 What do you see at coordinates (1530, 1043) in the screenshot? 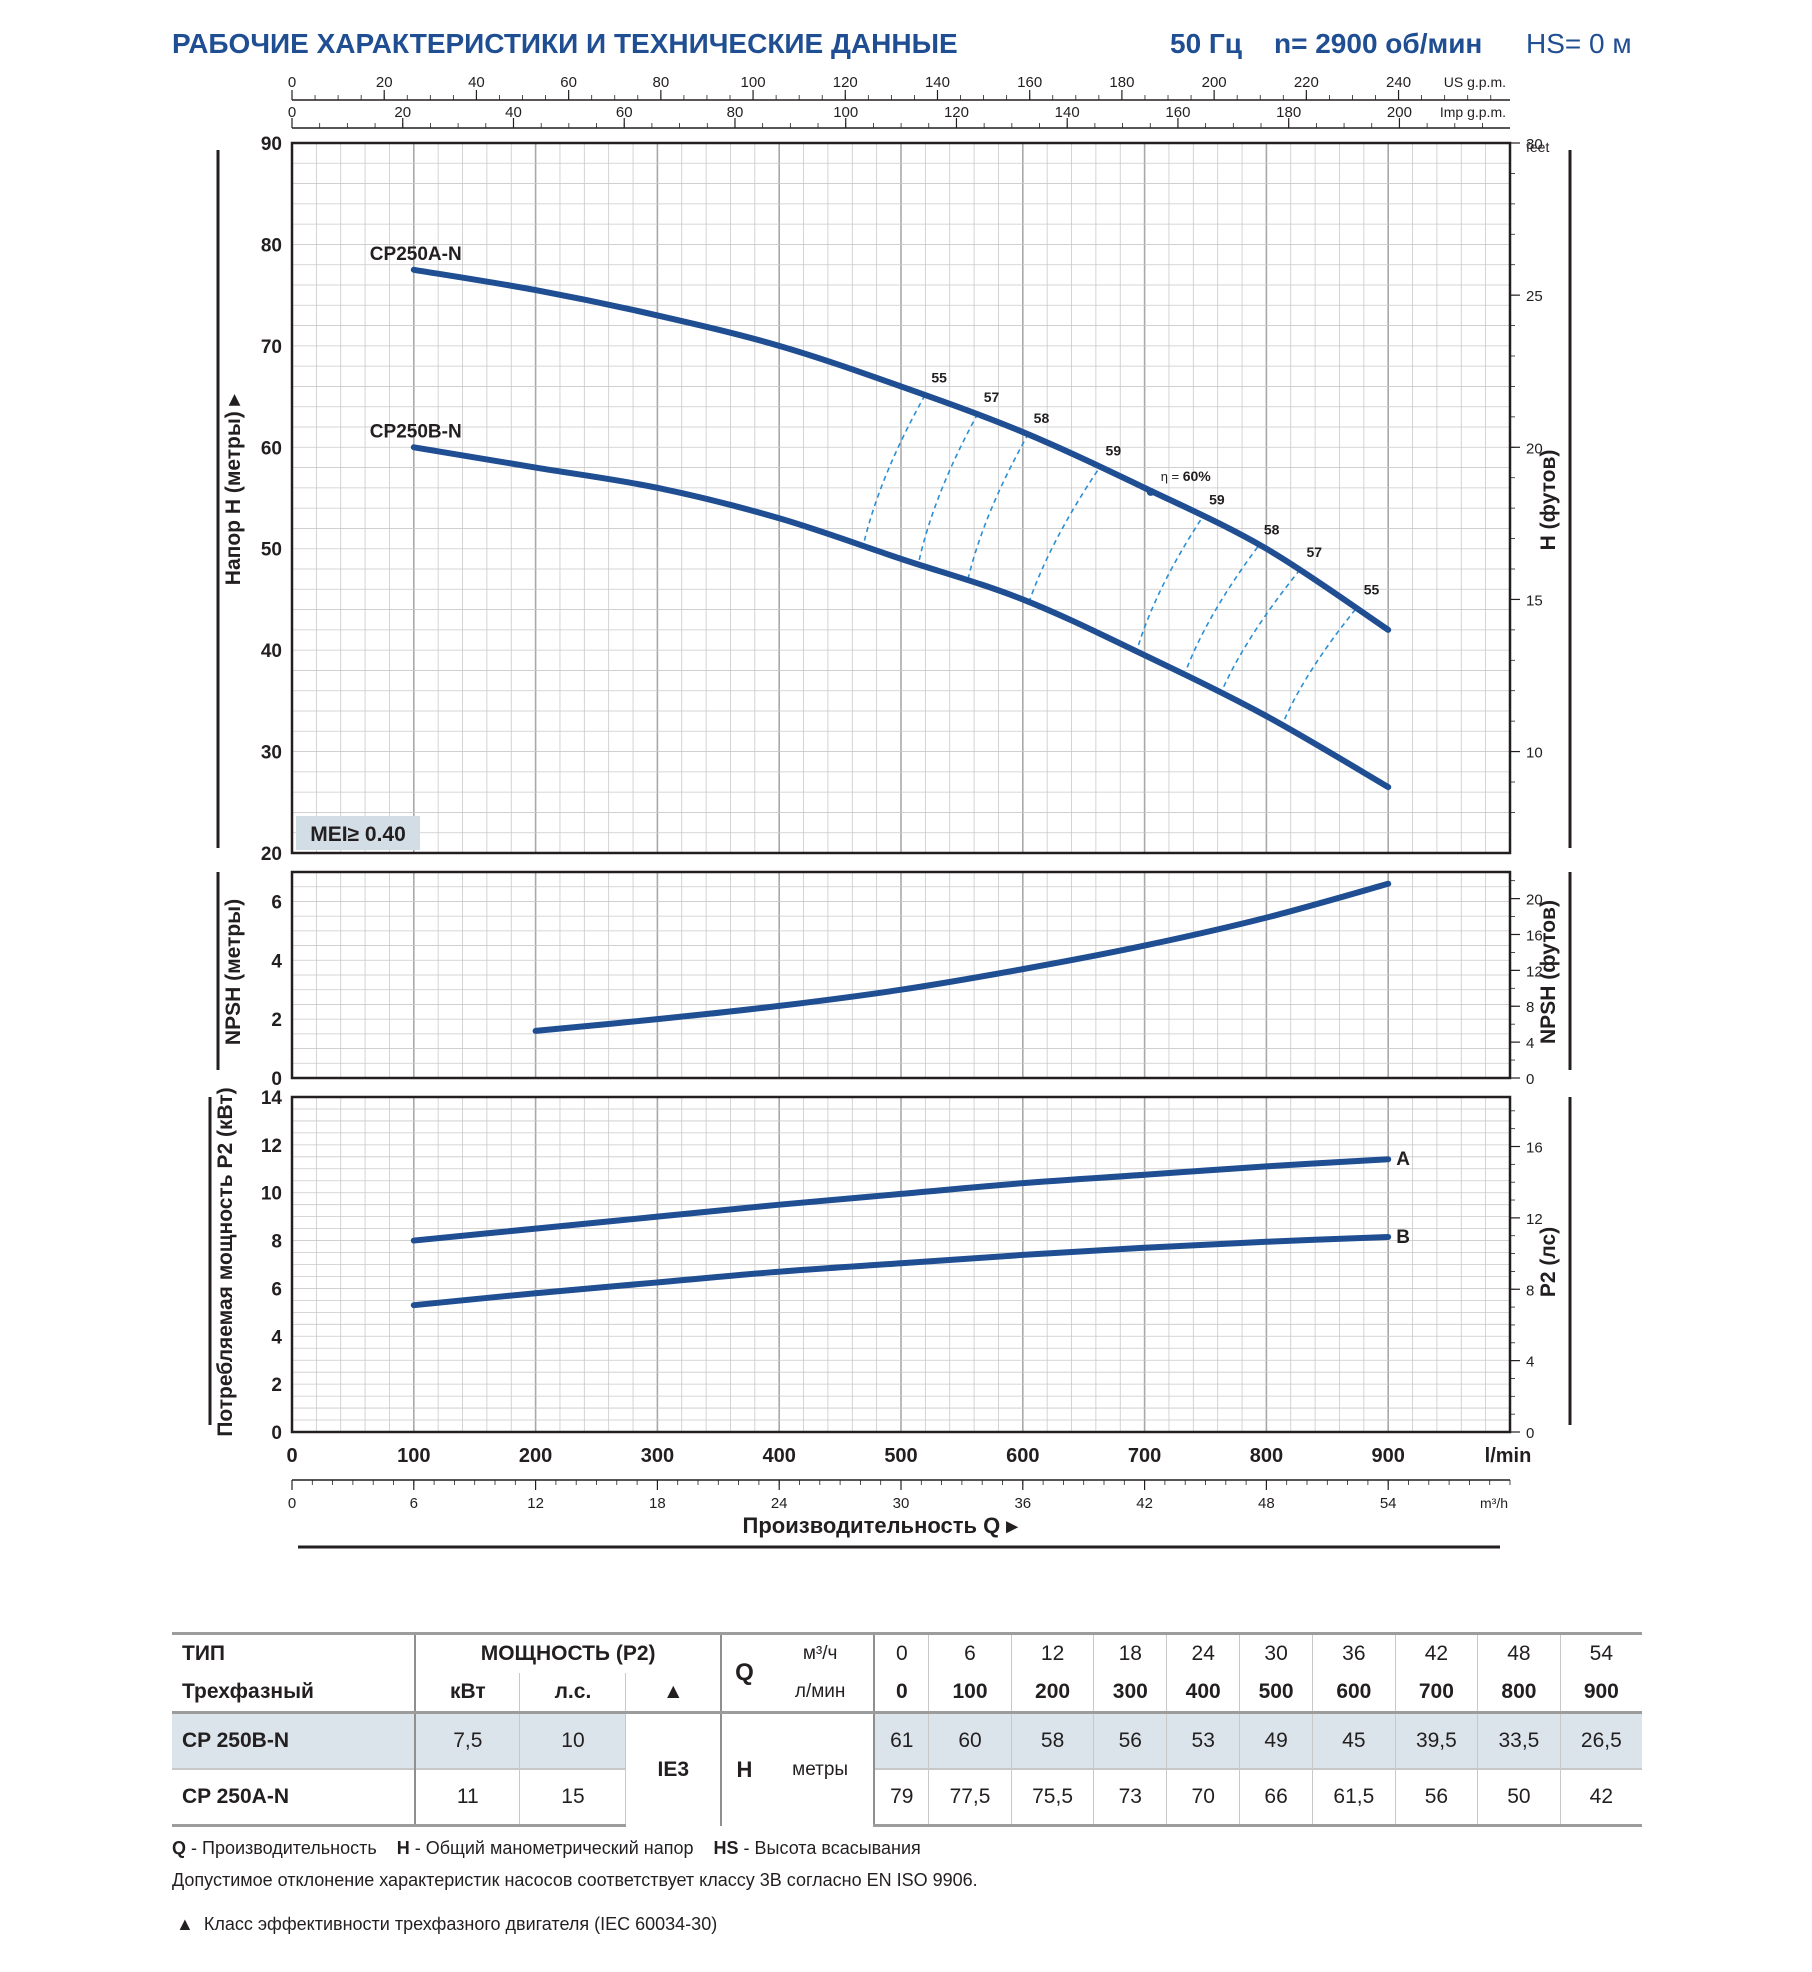
I see `npsh-feet-tick-label: 4` at bounding box center [1530, 1043].